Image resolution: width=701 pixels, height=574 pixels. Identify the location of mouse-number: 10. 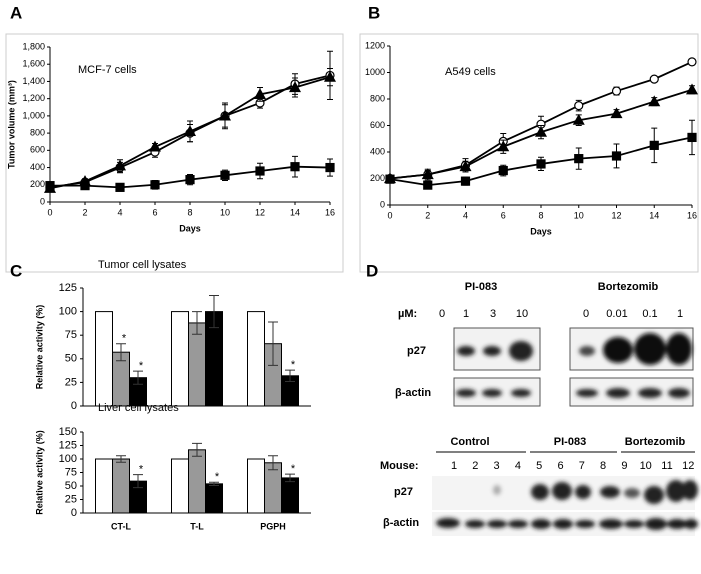
(646, 466).